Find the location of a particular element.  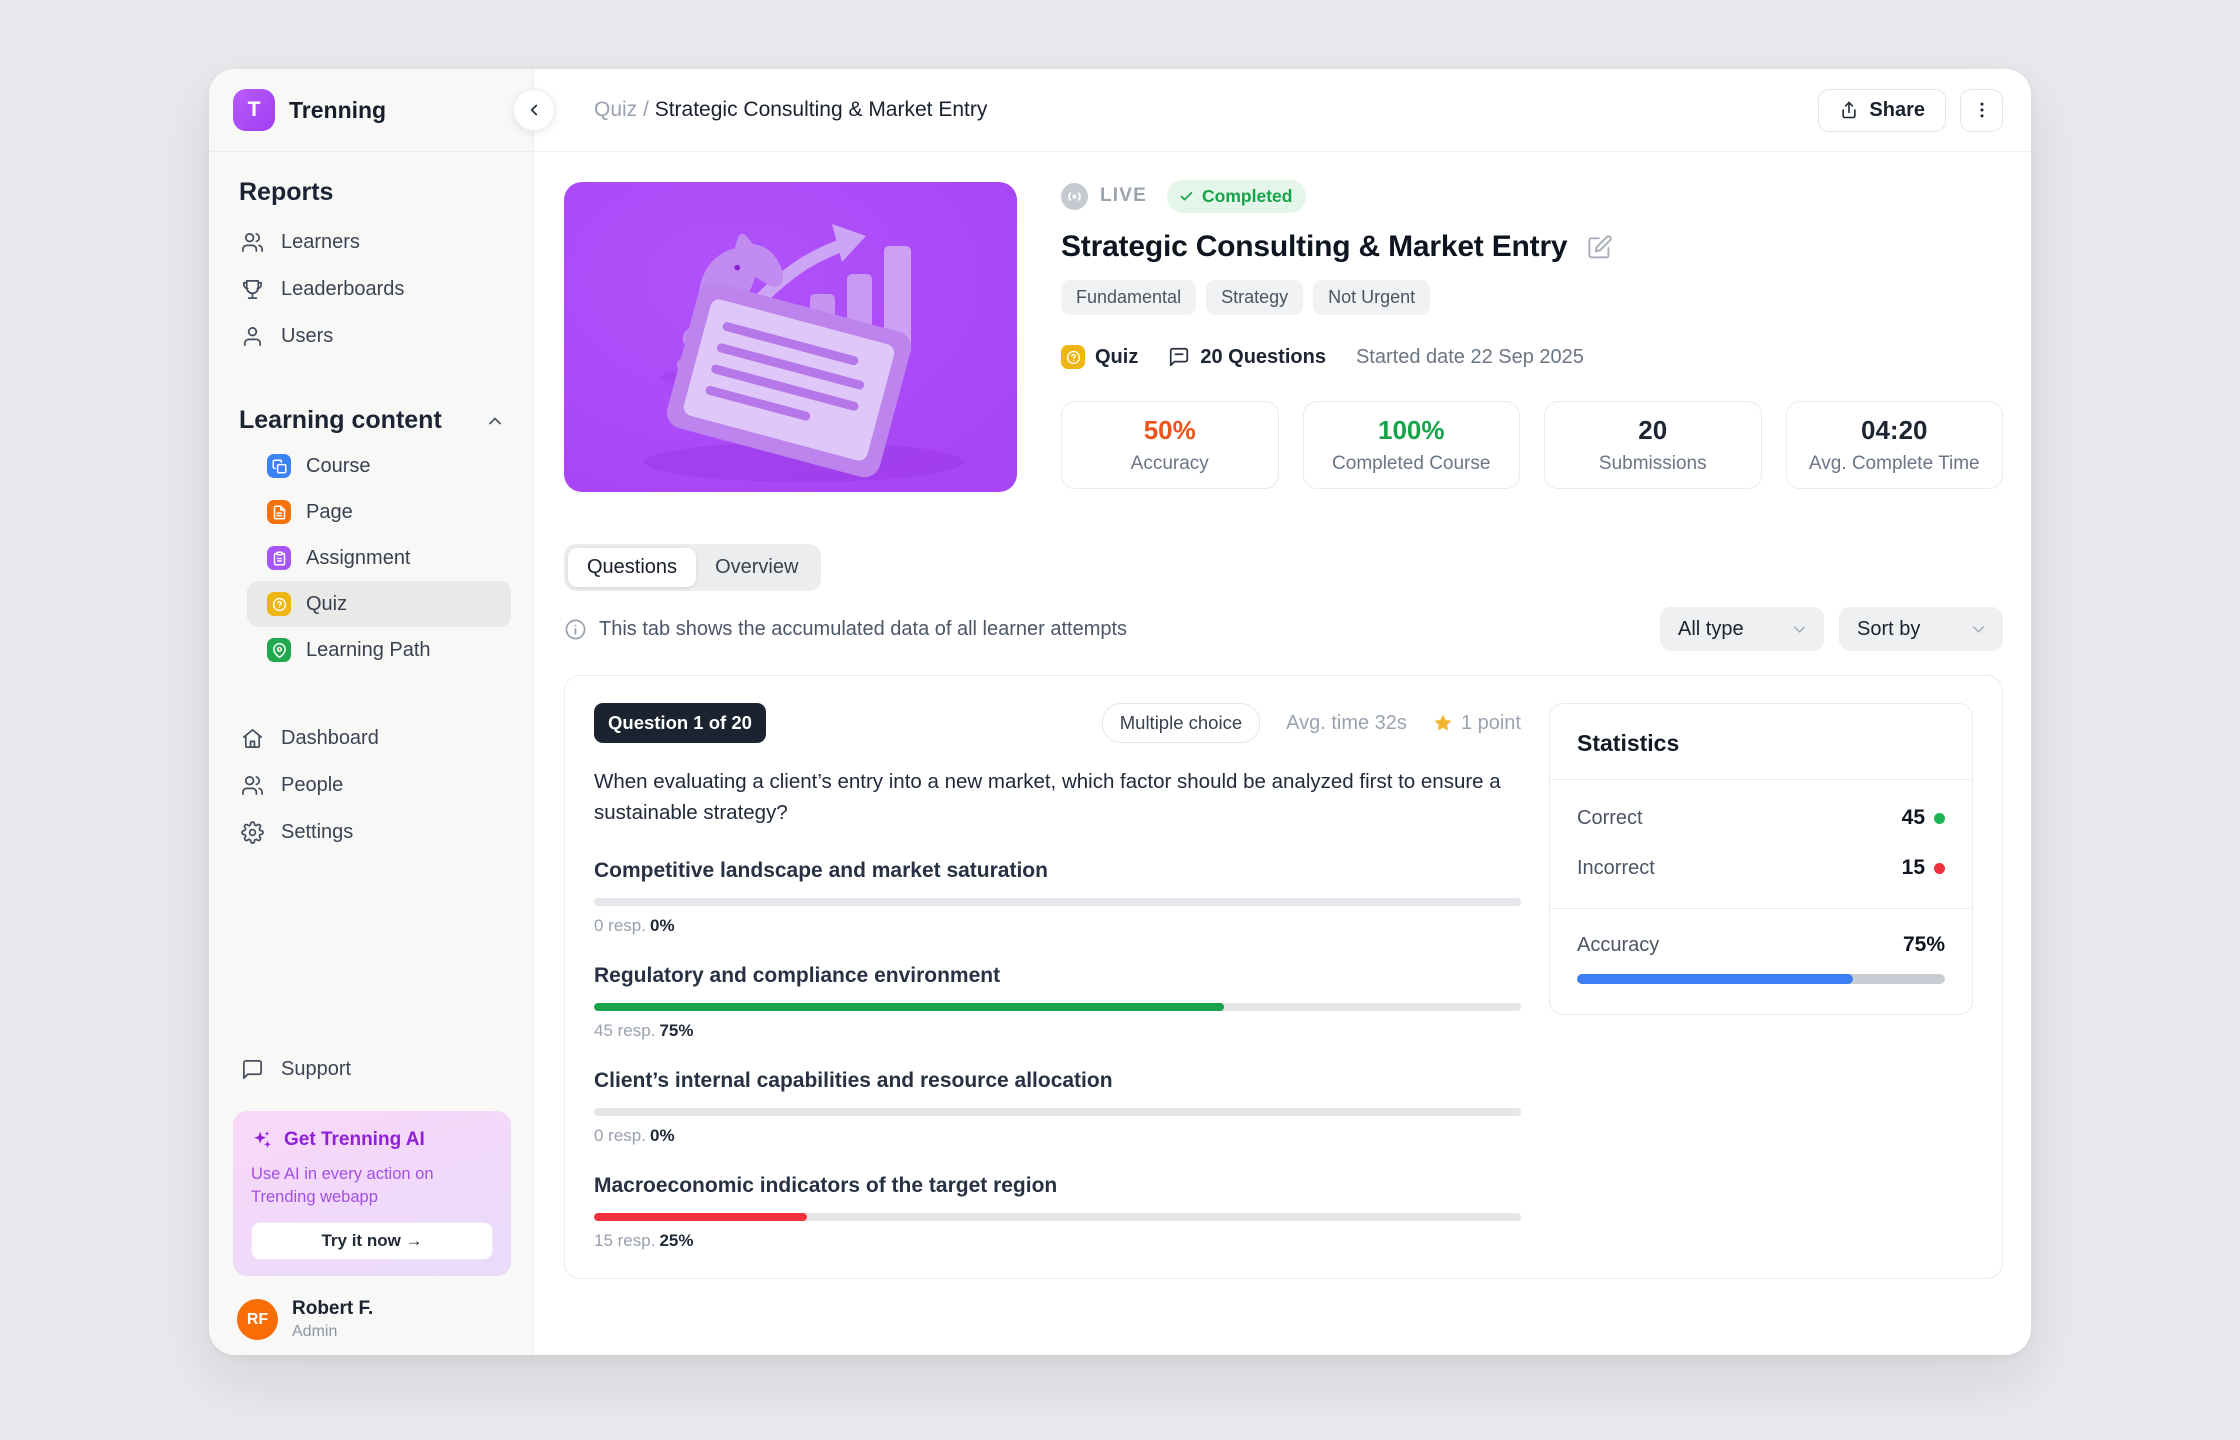

tag: Not Urgent is located at coordinates (1372, 297).